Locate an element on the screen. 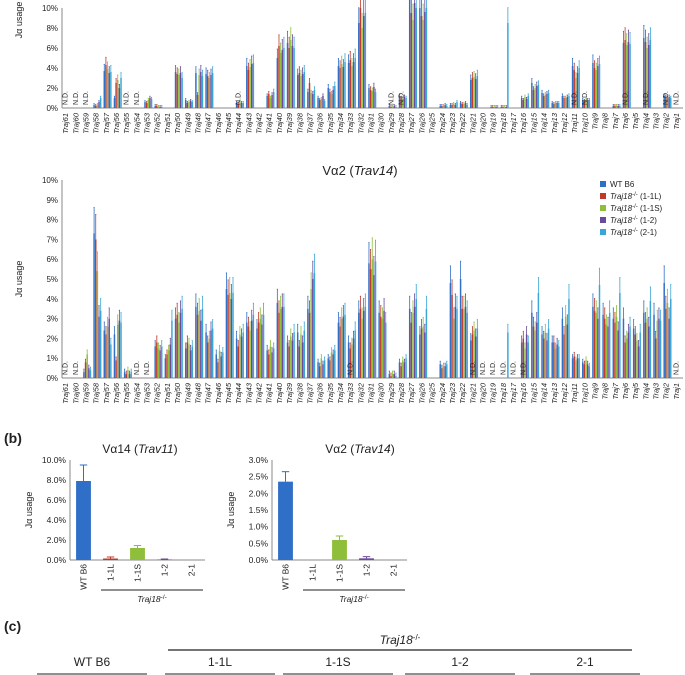  x-tick-label: Traj17 is located at coordinates (513, 393).